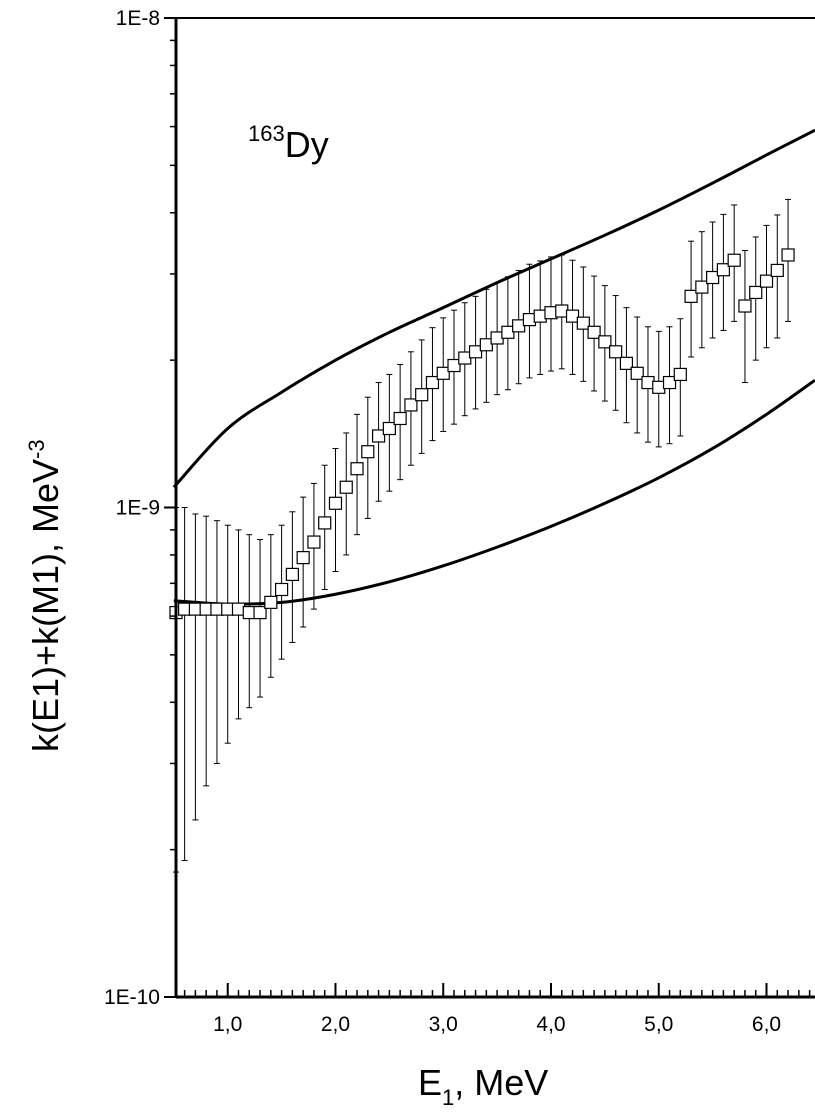 The width and height of the screenshot is (815, 1114). Describe the element at coordinates (766, 1024) in the screenshot. I see `x-tick-label: 6,0` at that location.